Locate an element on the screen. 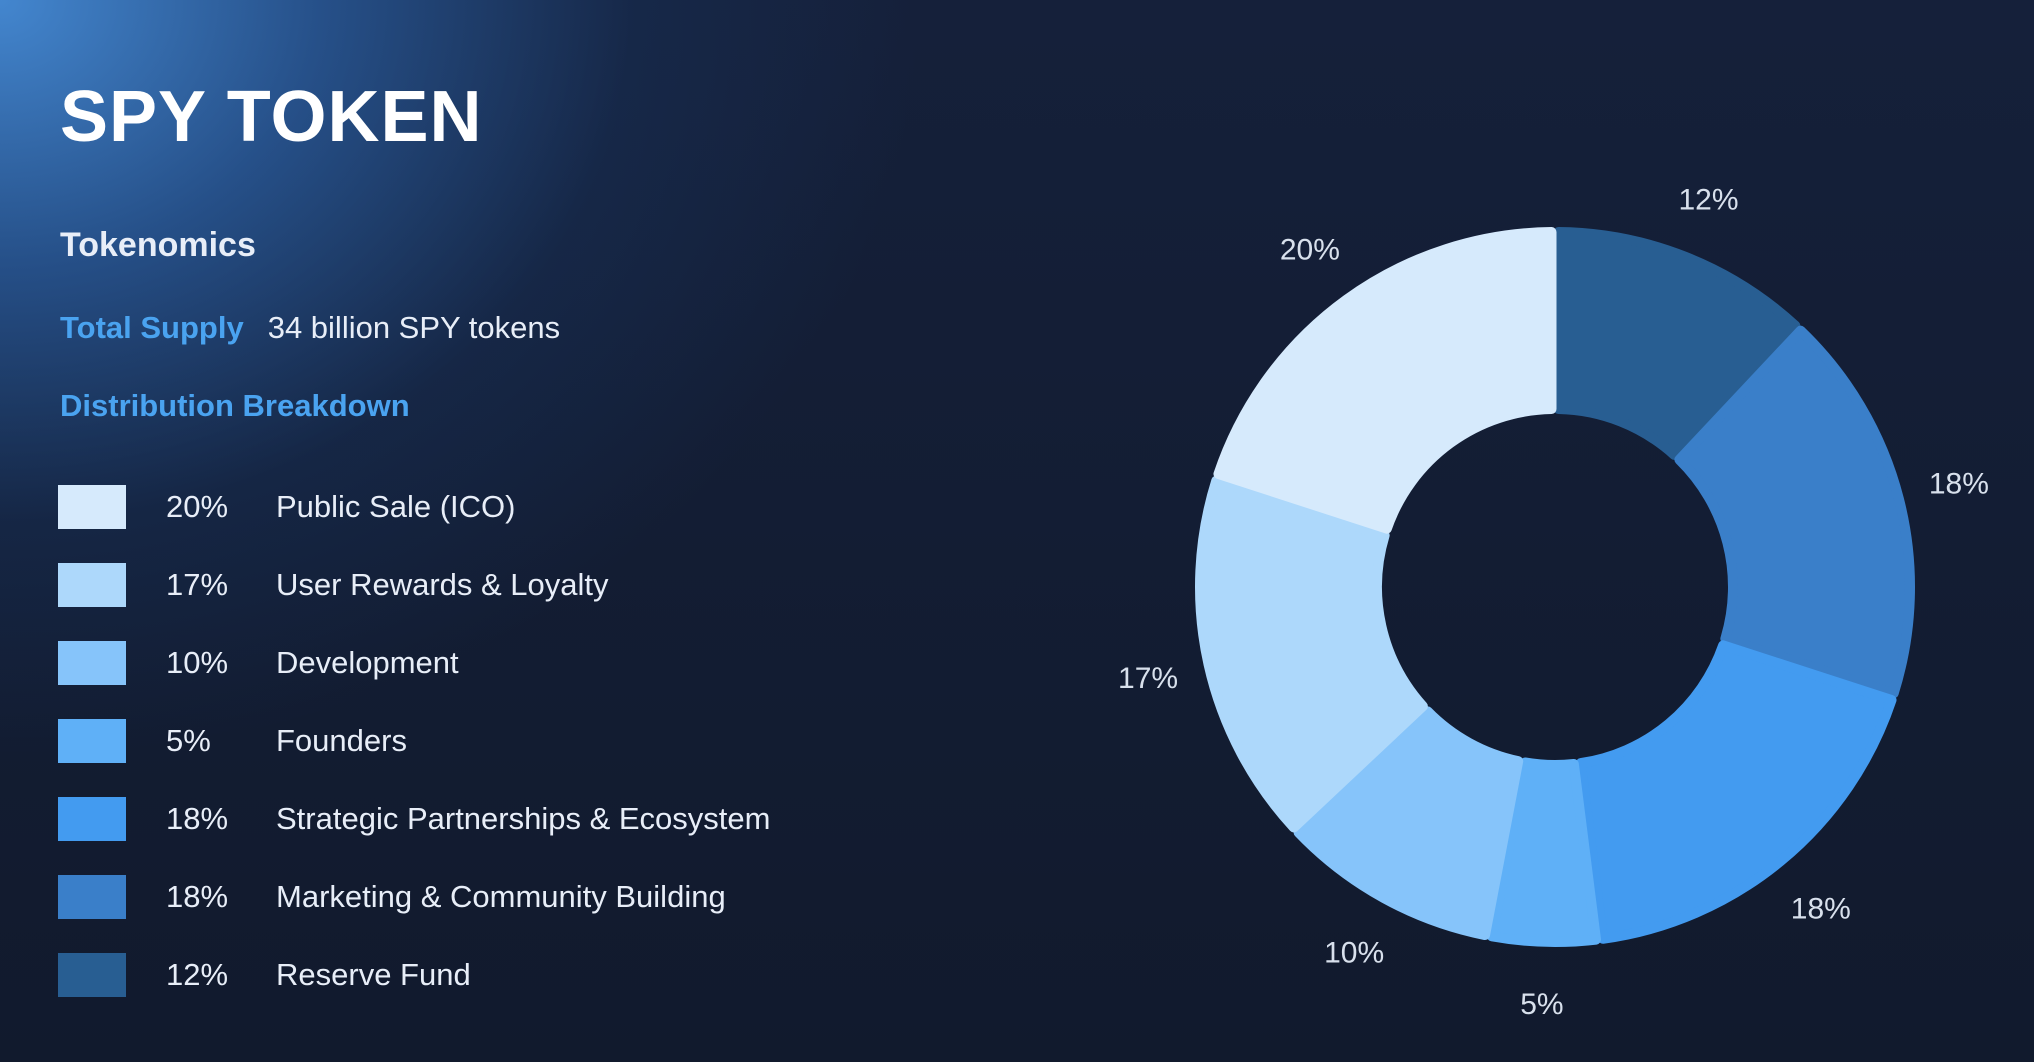 This screenshot has height=1062, width=2034. legend-label: Founders is located at coordinates (341, 740).